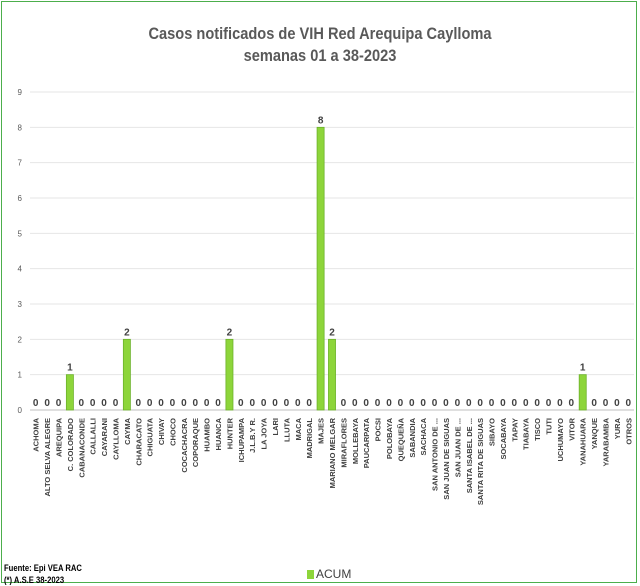 The height and width of the screenshot is (586, 640). Describe the element at coordinates (252, 435) in the screenshot. I see `x-tick-label: J.L.B.Y R.` at that location.